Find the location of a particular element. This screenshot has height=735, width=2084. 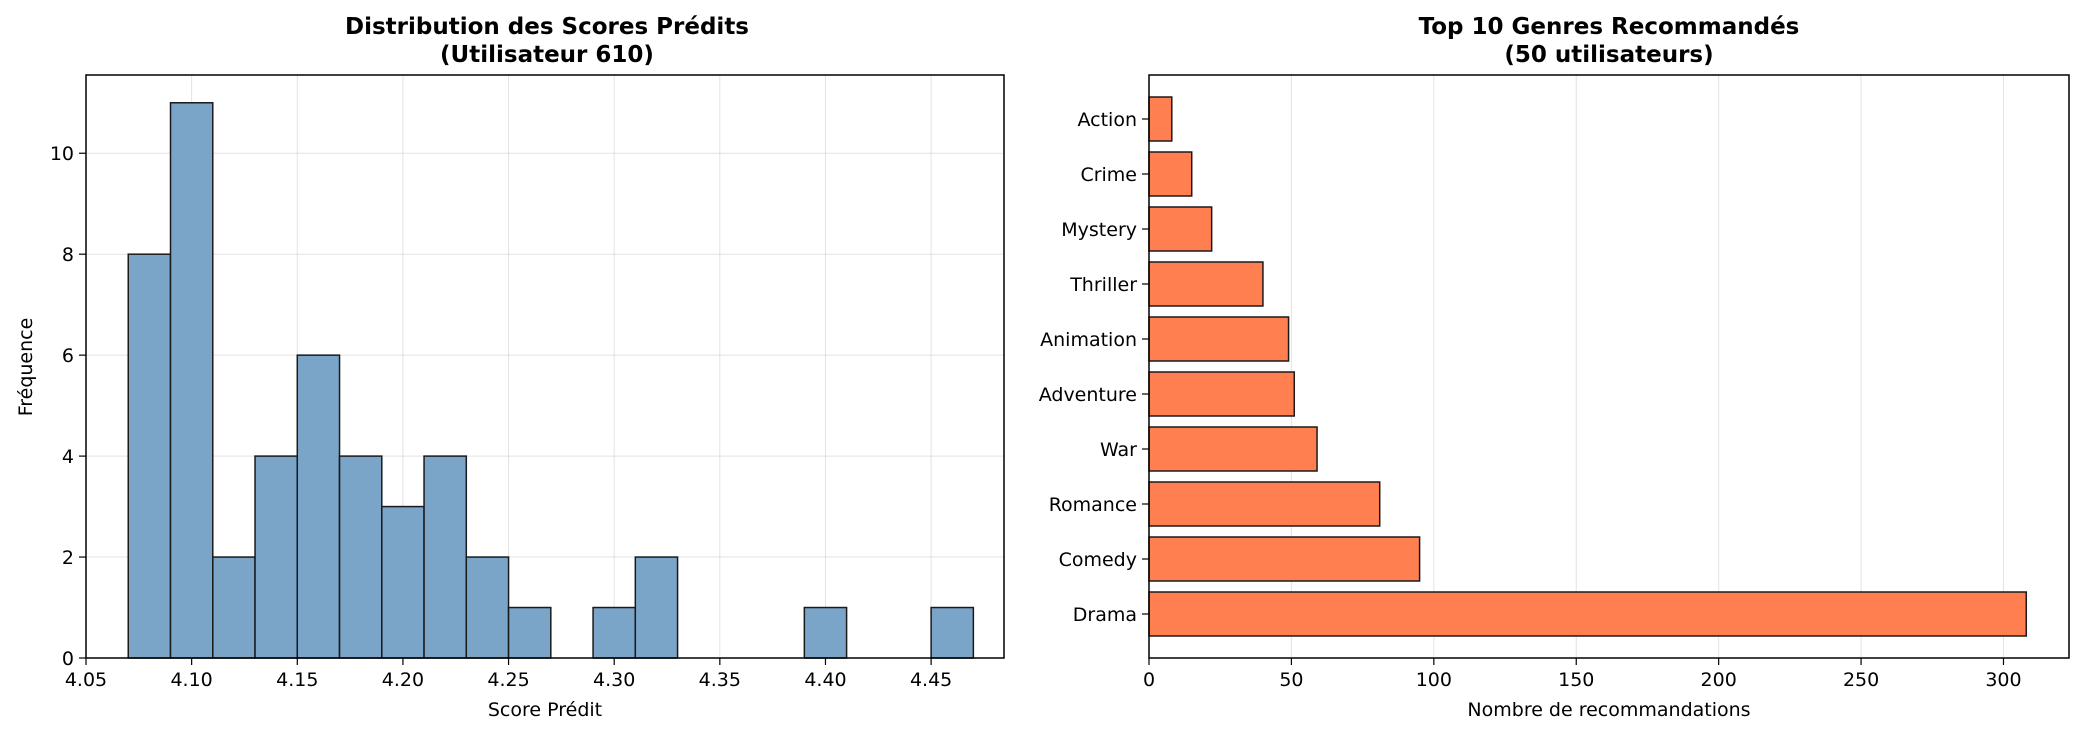

histogram-x-tick-label: 4.05 is located at coordinates (86, 680).